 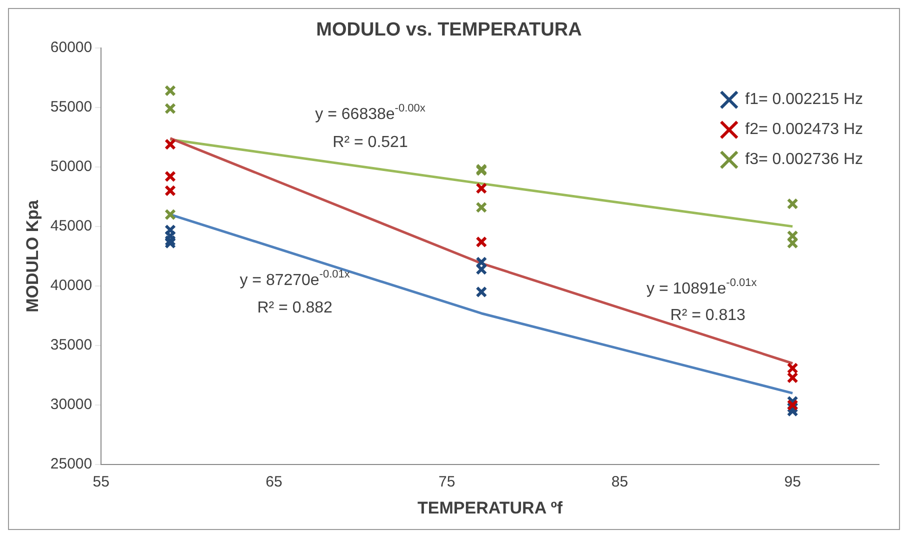 What do you see at coordinates (101, 482) in the screenshot?
I see `x-tick-label: 55` at bounding box center [101, 482].